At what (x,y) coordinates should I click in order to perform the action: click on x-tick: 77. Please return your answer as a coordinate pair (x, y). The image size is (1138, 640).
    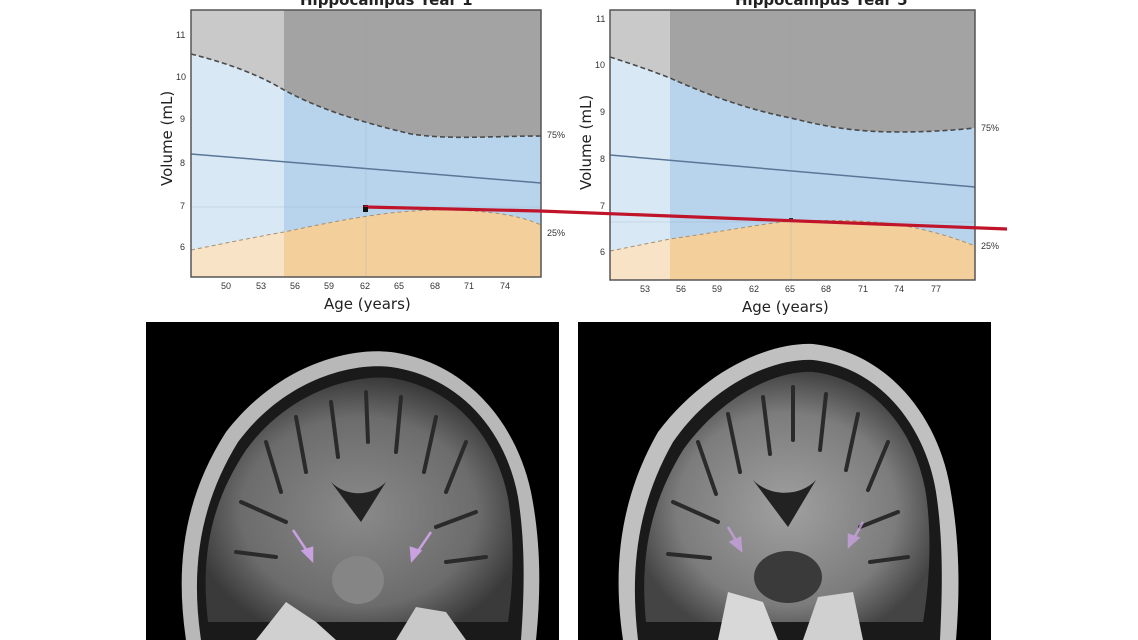
    Looking at the image, I should click on (936, 289).